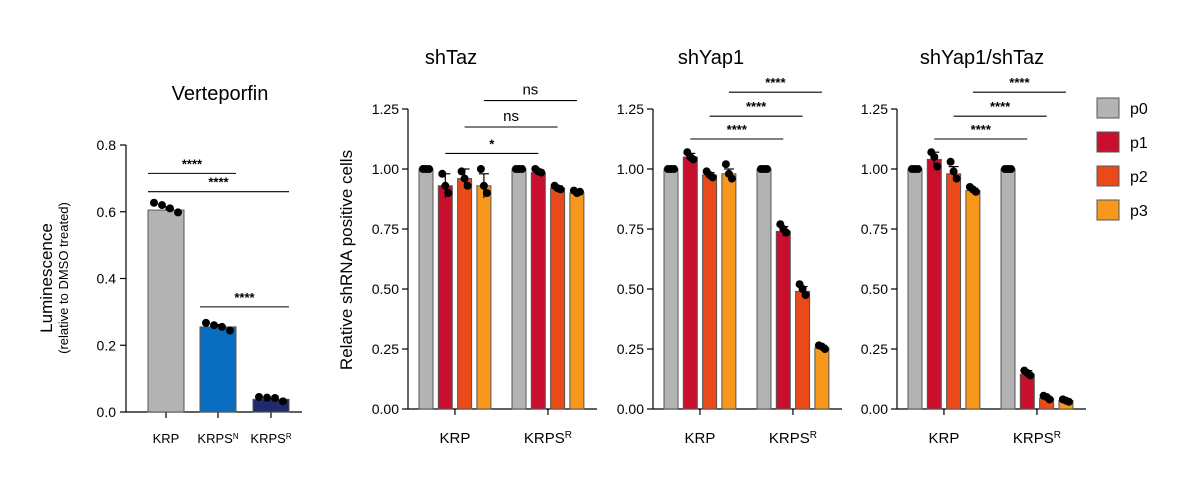 This screenshot has width=1200, height=489. What do you see at coordinates (1108, 176) in the screenshot?
I see `legend-swatch-p2` at bounding box center [1108, 176].